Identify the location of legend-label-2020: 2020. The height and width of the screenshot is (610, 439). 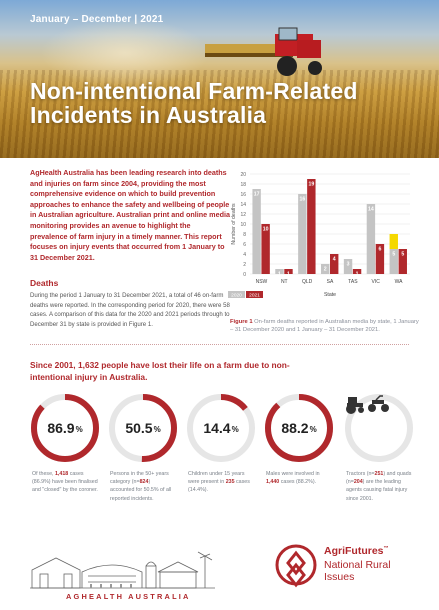
(236, 295).